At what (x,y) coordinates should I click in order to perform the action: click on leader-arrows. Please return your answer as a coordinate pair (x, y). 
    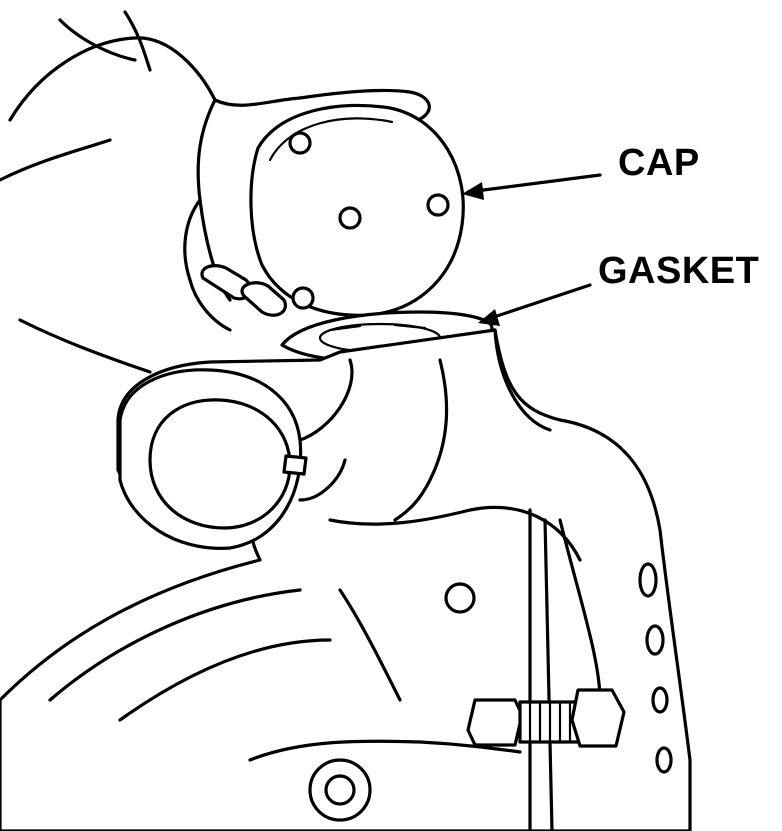
    Looking at the image, I should click on (532, 249).